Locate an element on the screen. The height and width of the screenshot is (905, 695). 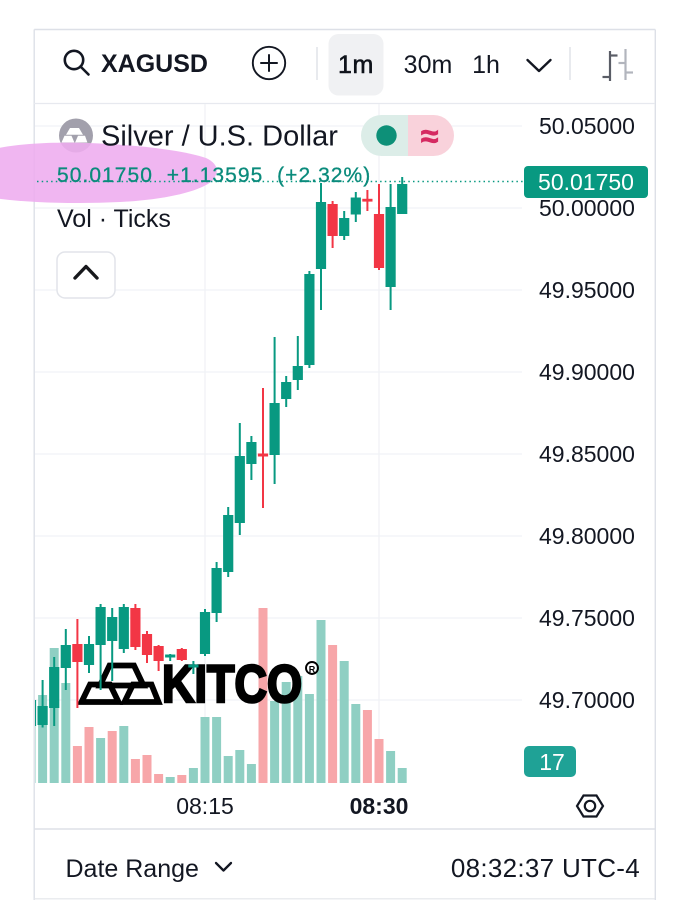
svg-text: Vol · Ticks is located at coordinates (114, 219).